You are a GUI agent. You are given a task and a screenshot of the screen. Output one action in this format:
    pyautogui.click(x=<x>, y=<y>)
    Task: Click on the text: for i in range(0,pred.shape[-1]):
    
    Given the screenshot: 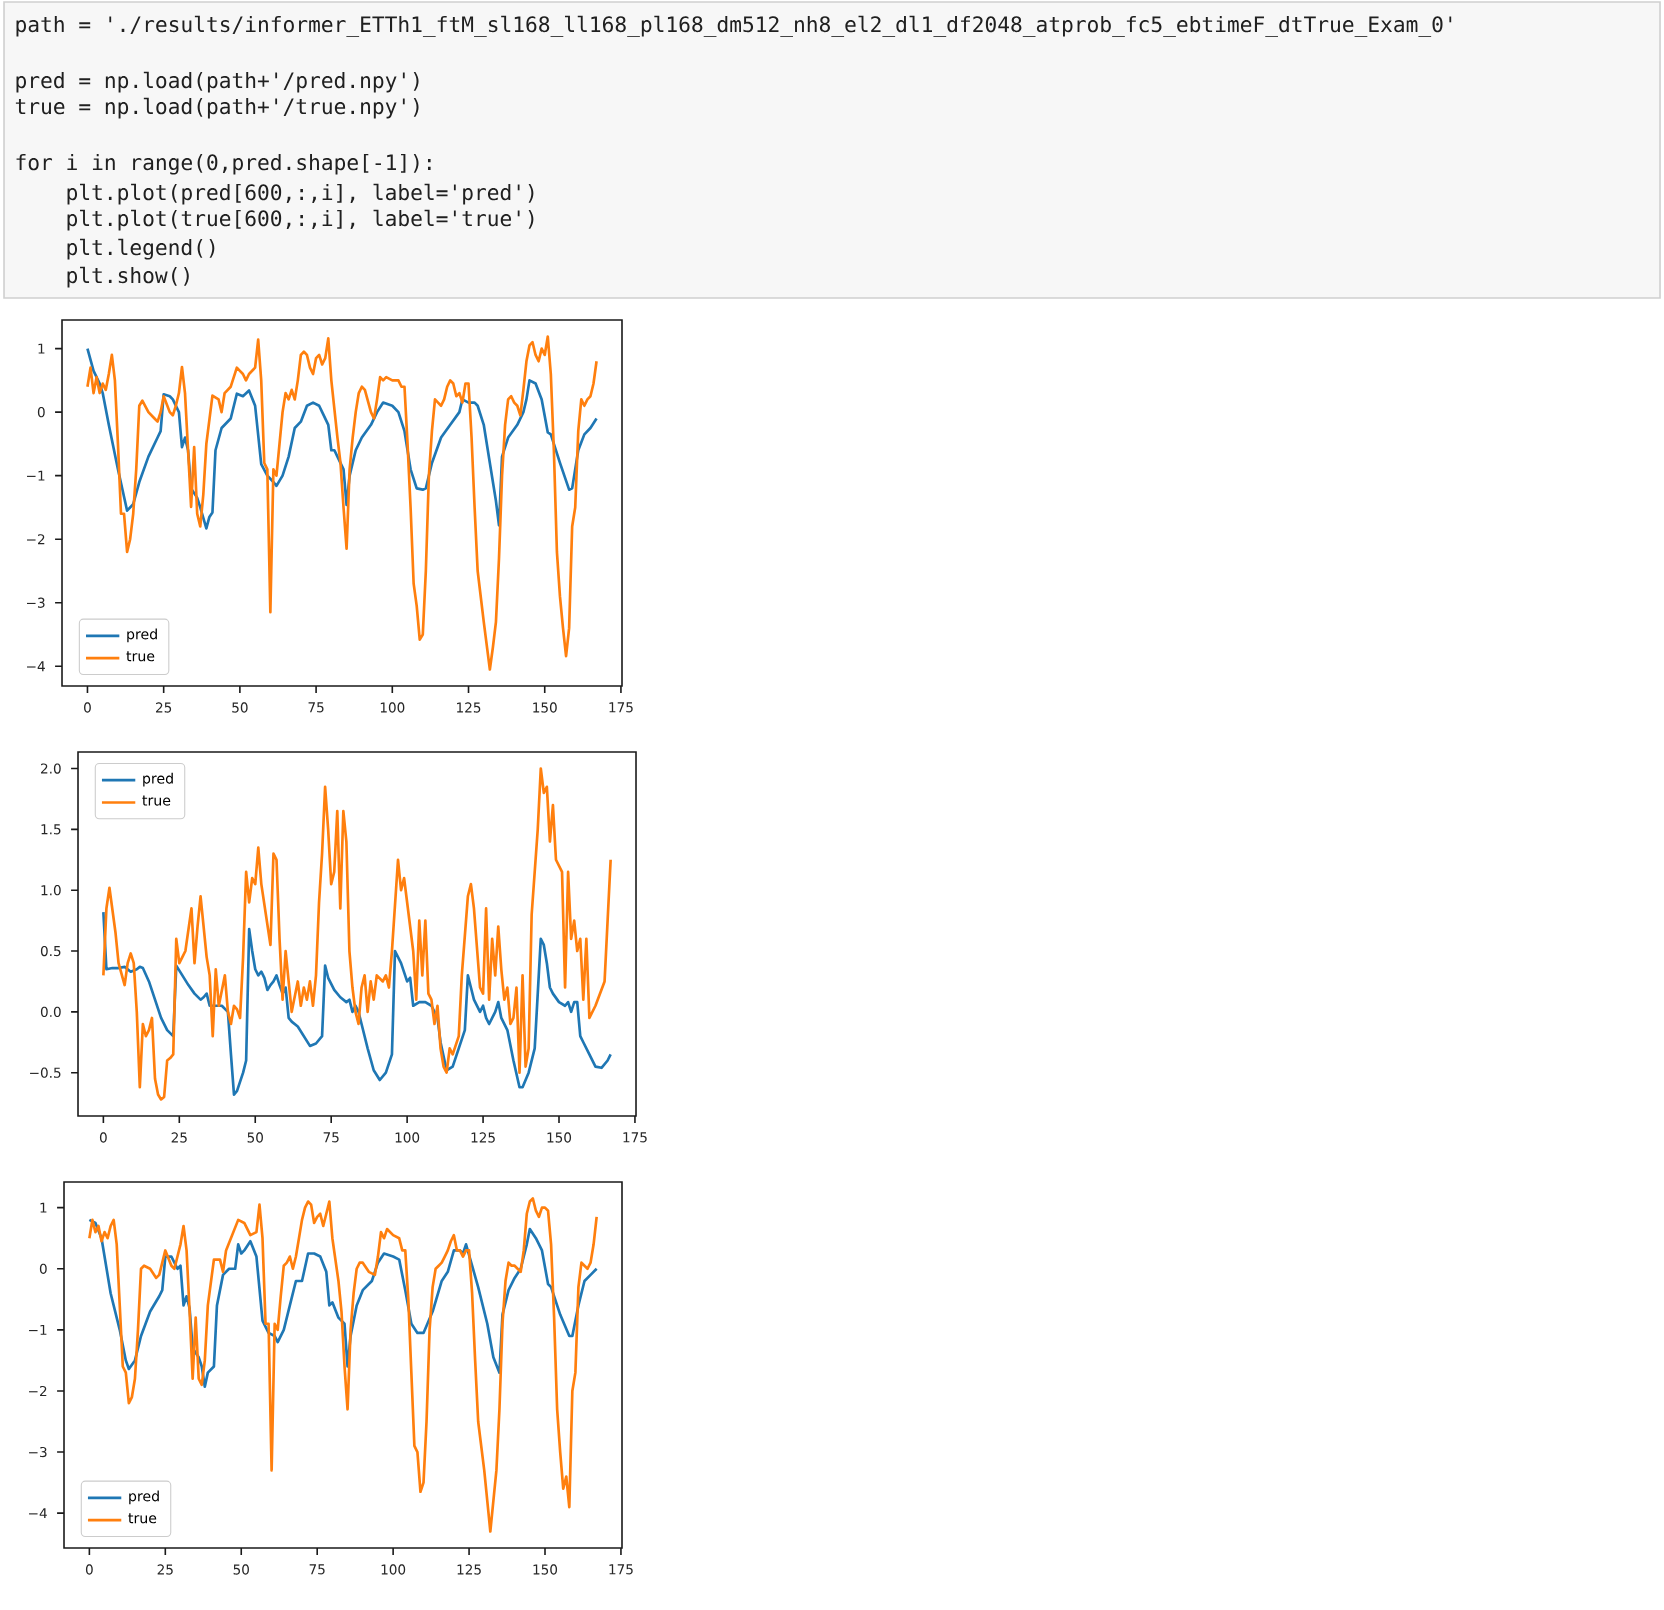 What is the action you would take?
    pyautogui.click(x=223, y=164)
    